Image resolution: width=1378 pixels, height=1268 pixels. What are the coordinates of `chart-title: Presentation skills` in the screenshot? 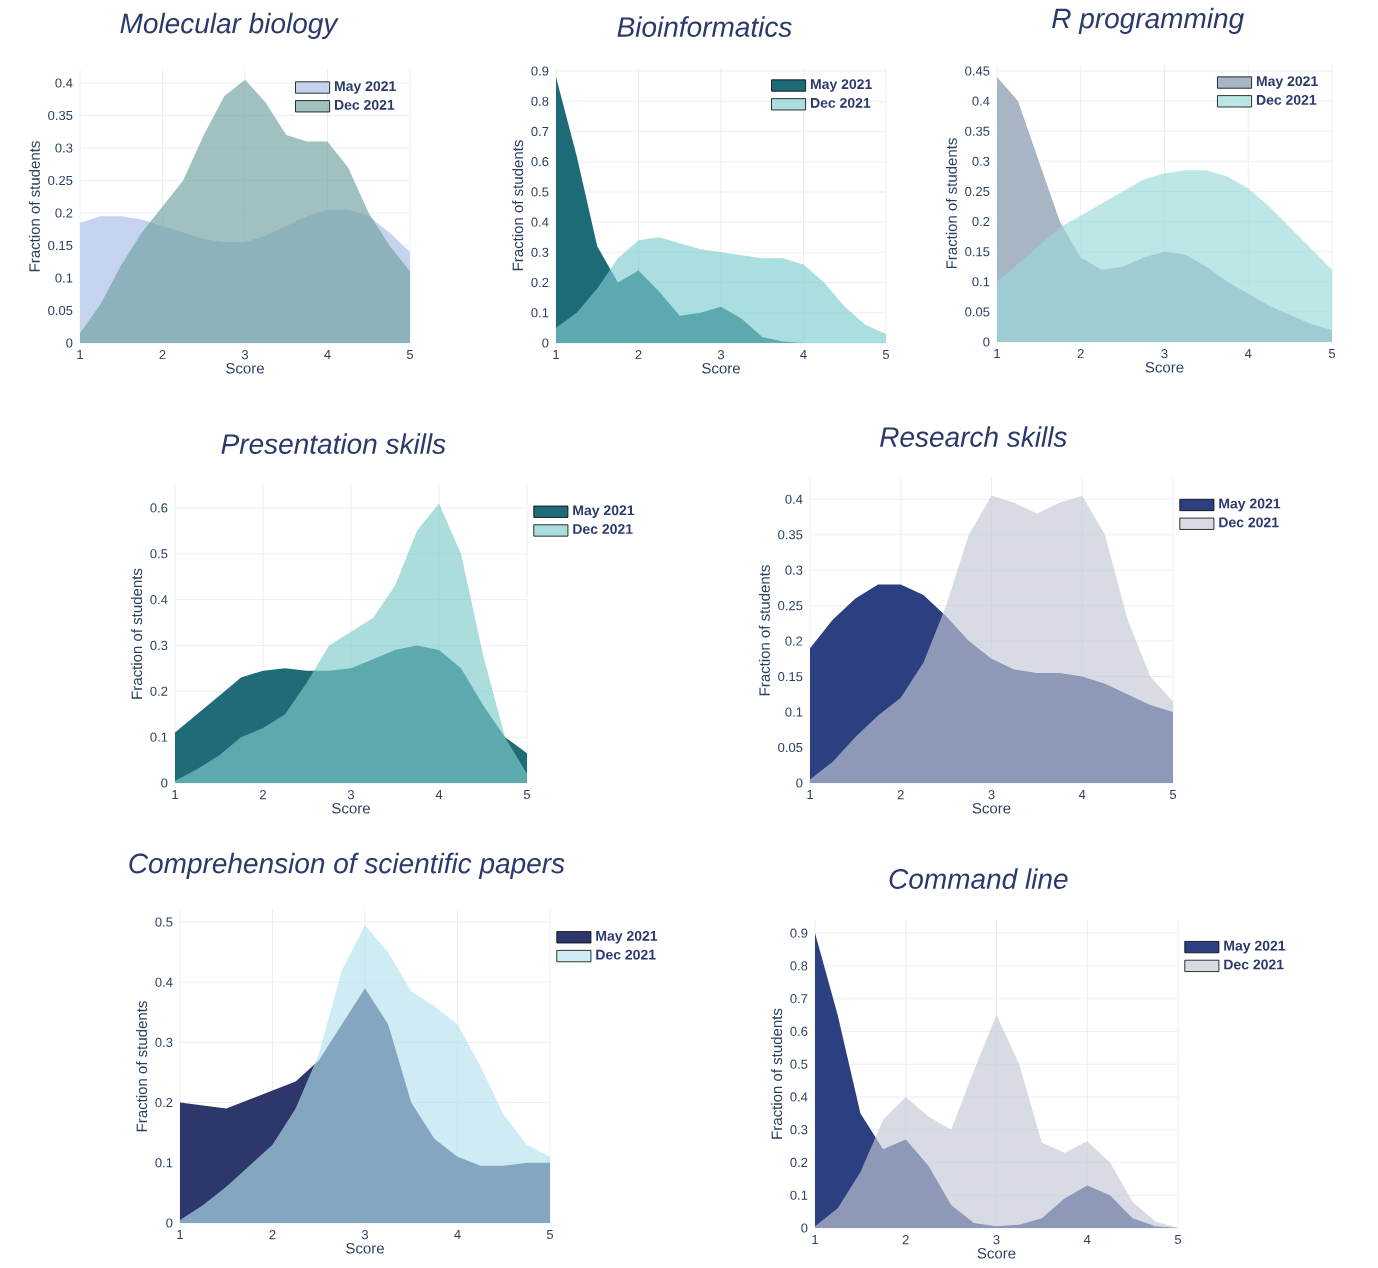 It's located at (333, 443).